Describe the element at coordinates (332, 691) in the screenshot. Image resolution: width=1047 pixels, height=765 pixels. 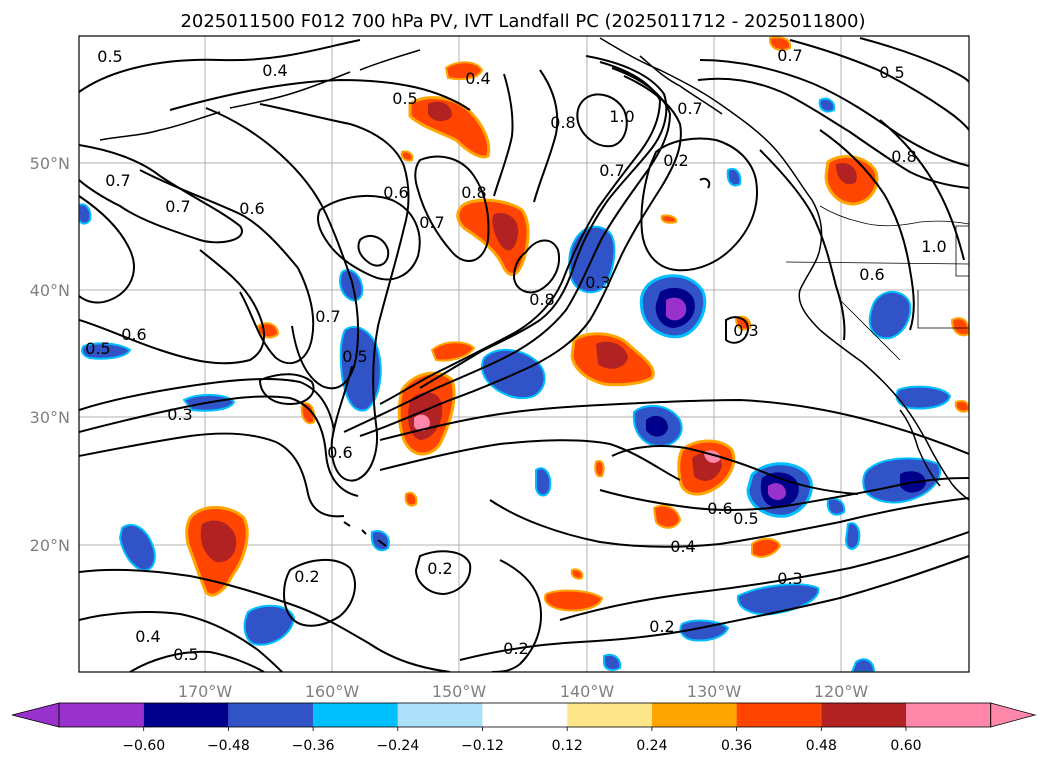
I see `lon-label: 160°W` at that location.